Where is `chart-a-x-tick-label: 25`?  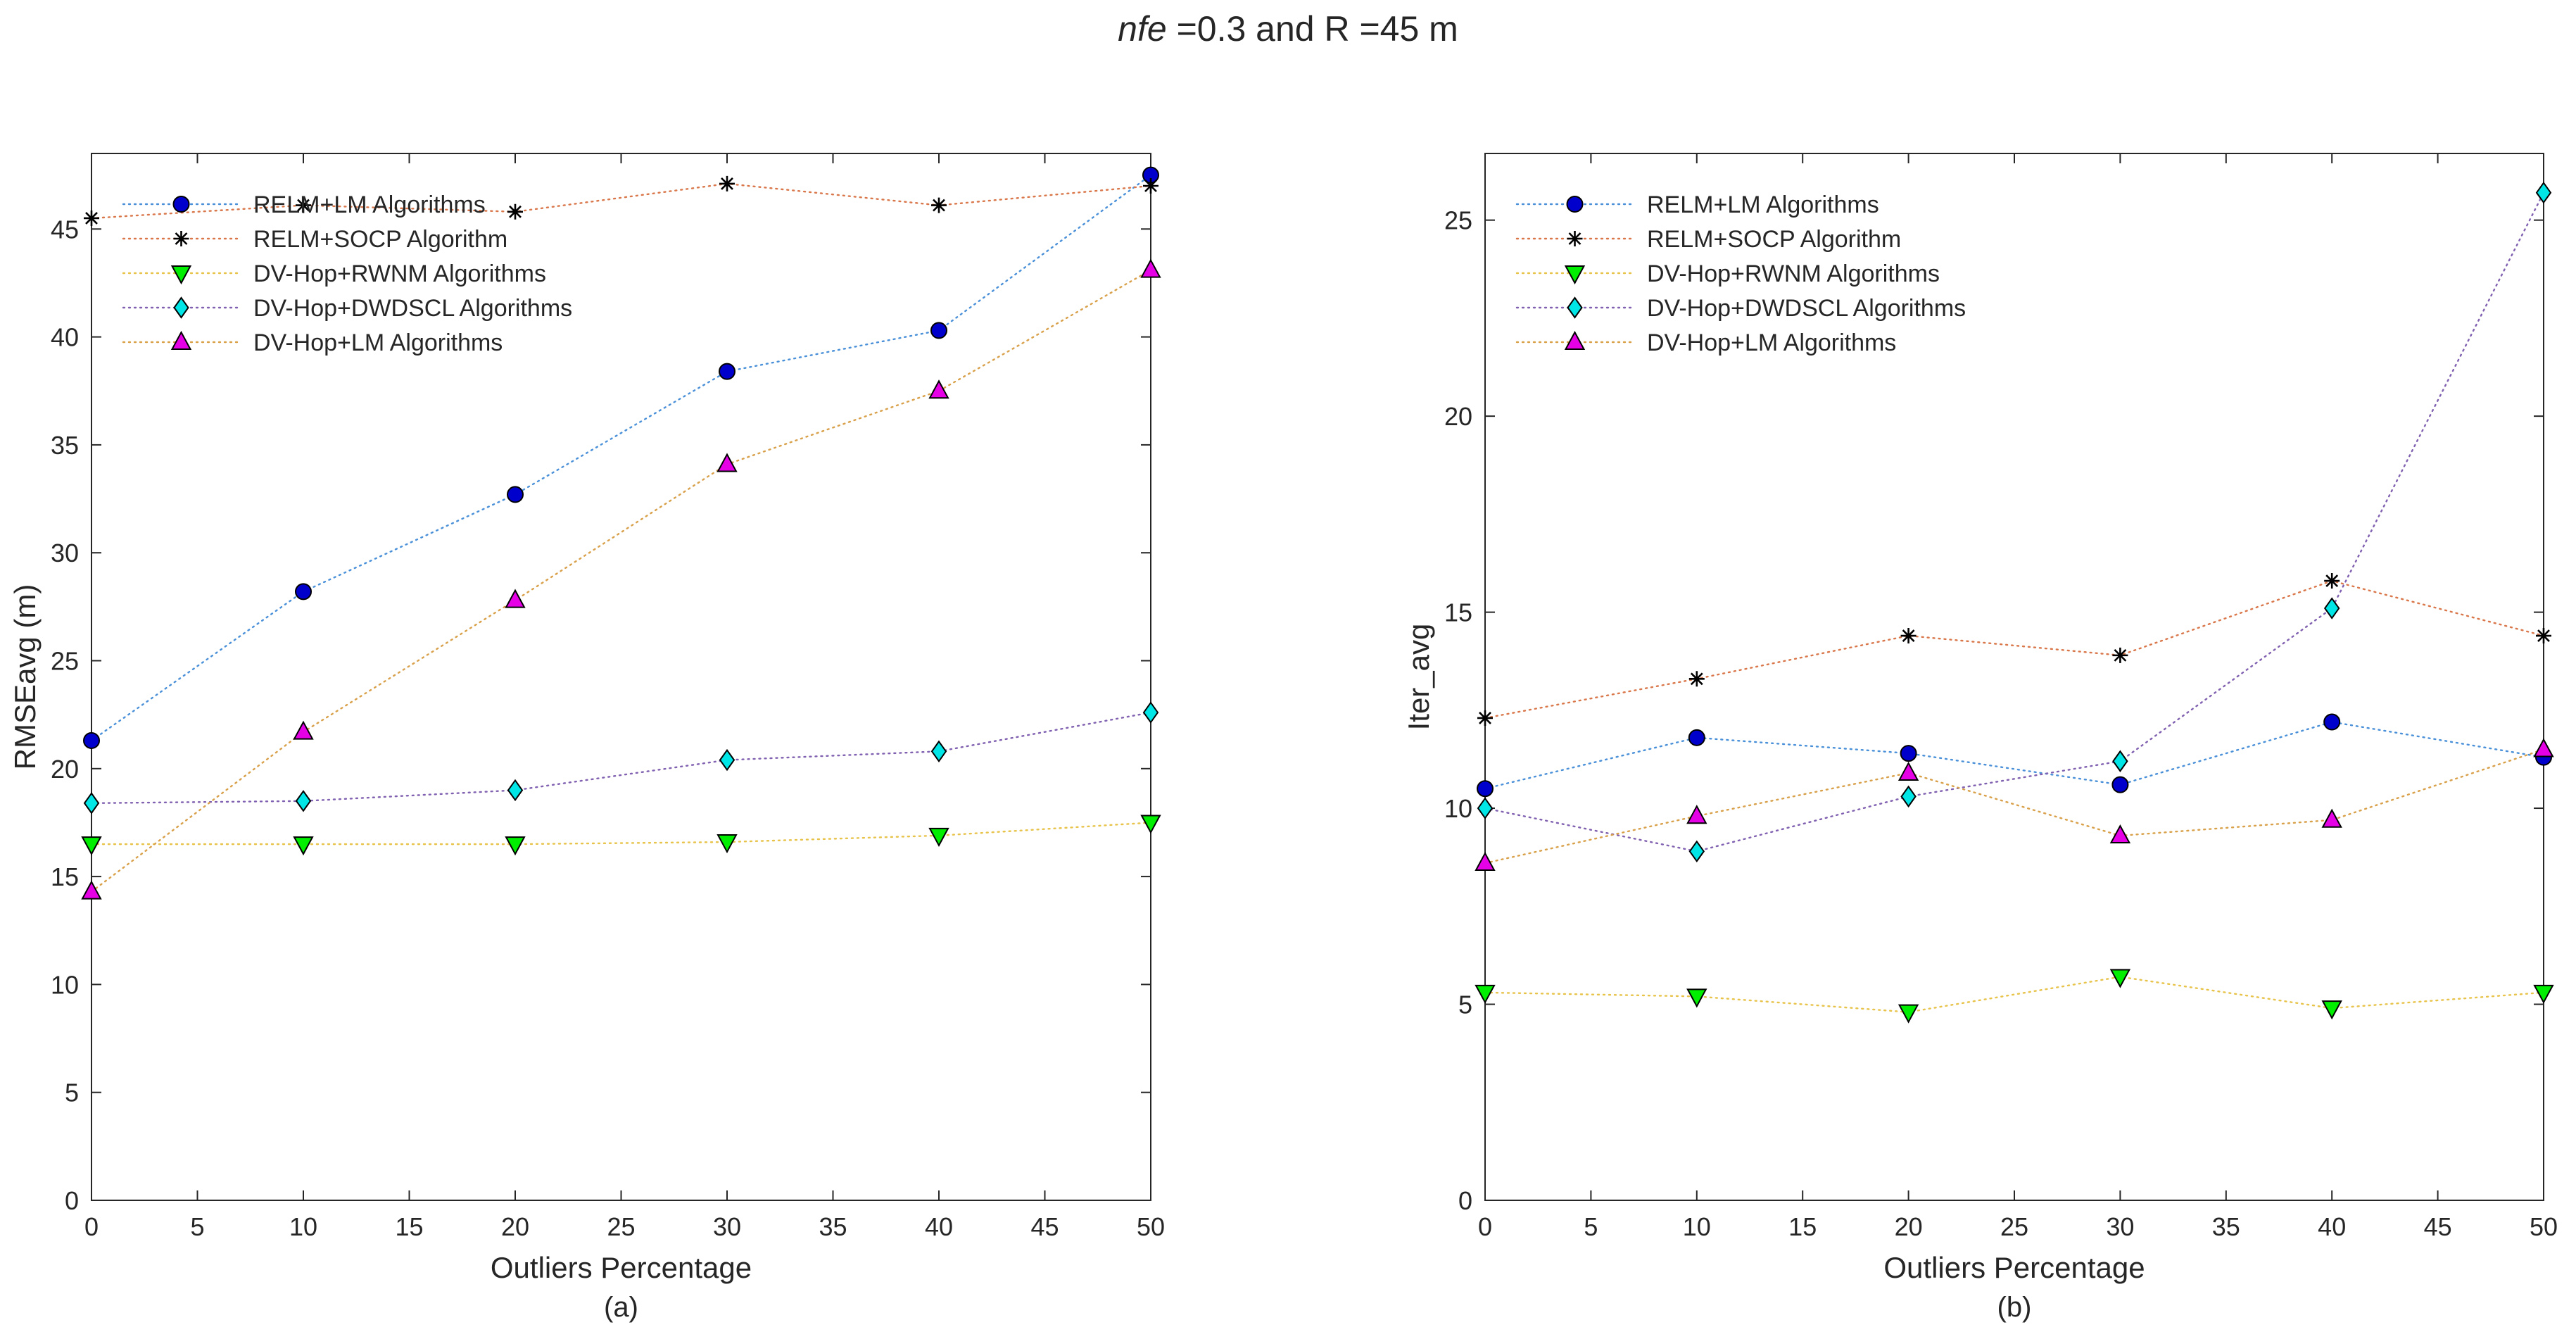
chart-a-x-tick-label: 25 is located at coordinates (621, 1226).